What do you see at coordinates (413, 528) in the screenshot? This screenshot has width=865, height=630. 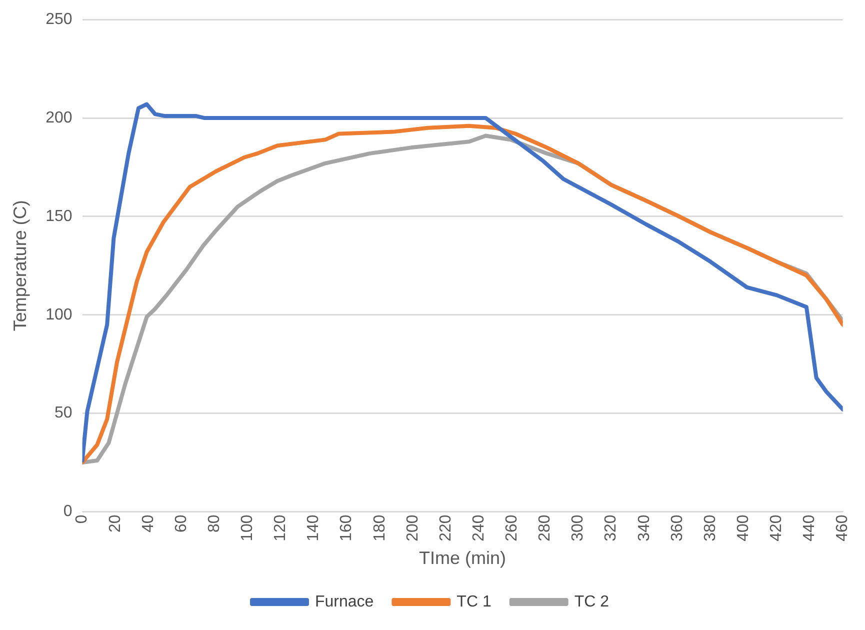 I see `x-tick-label: 200` at bounding box center [413, 528].